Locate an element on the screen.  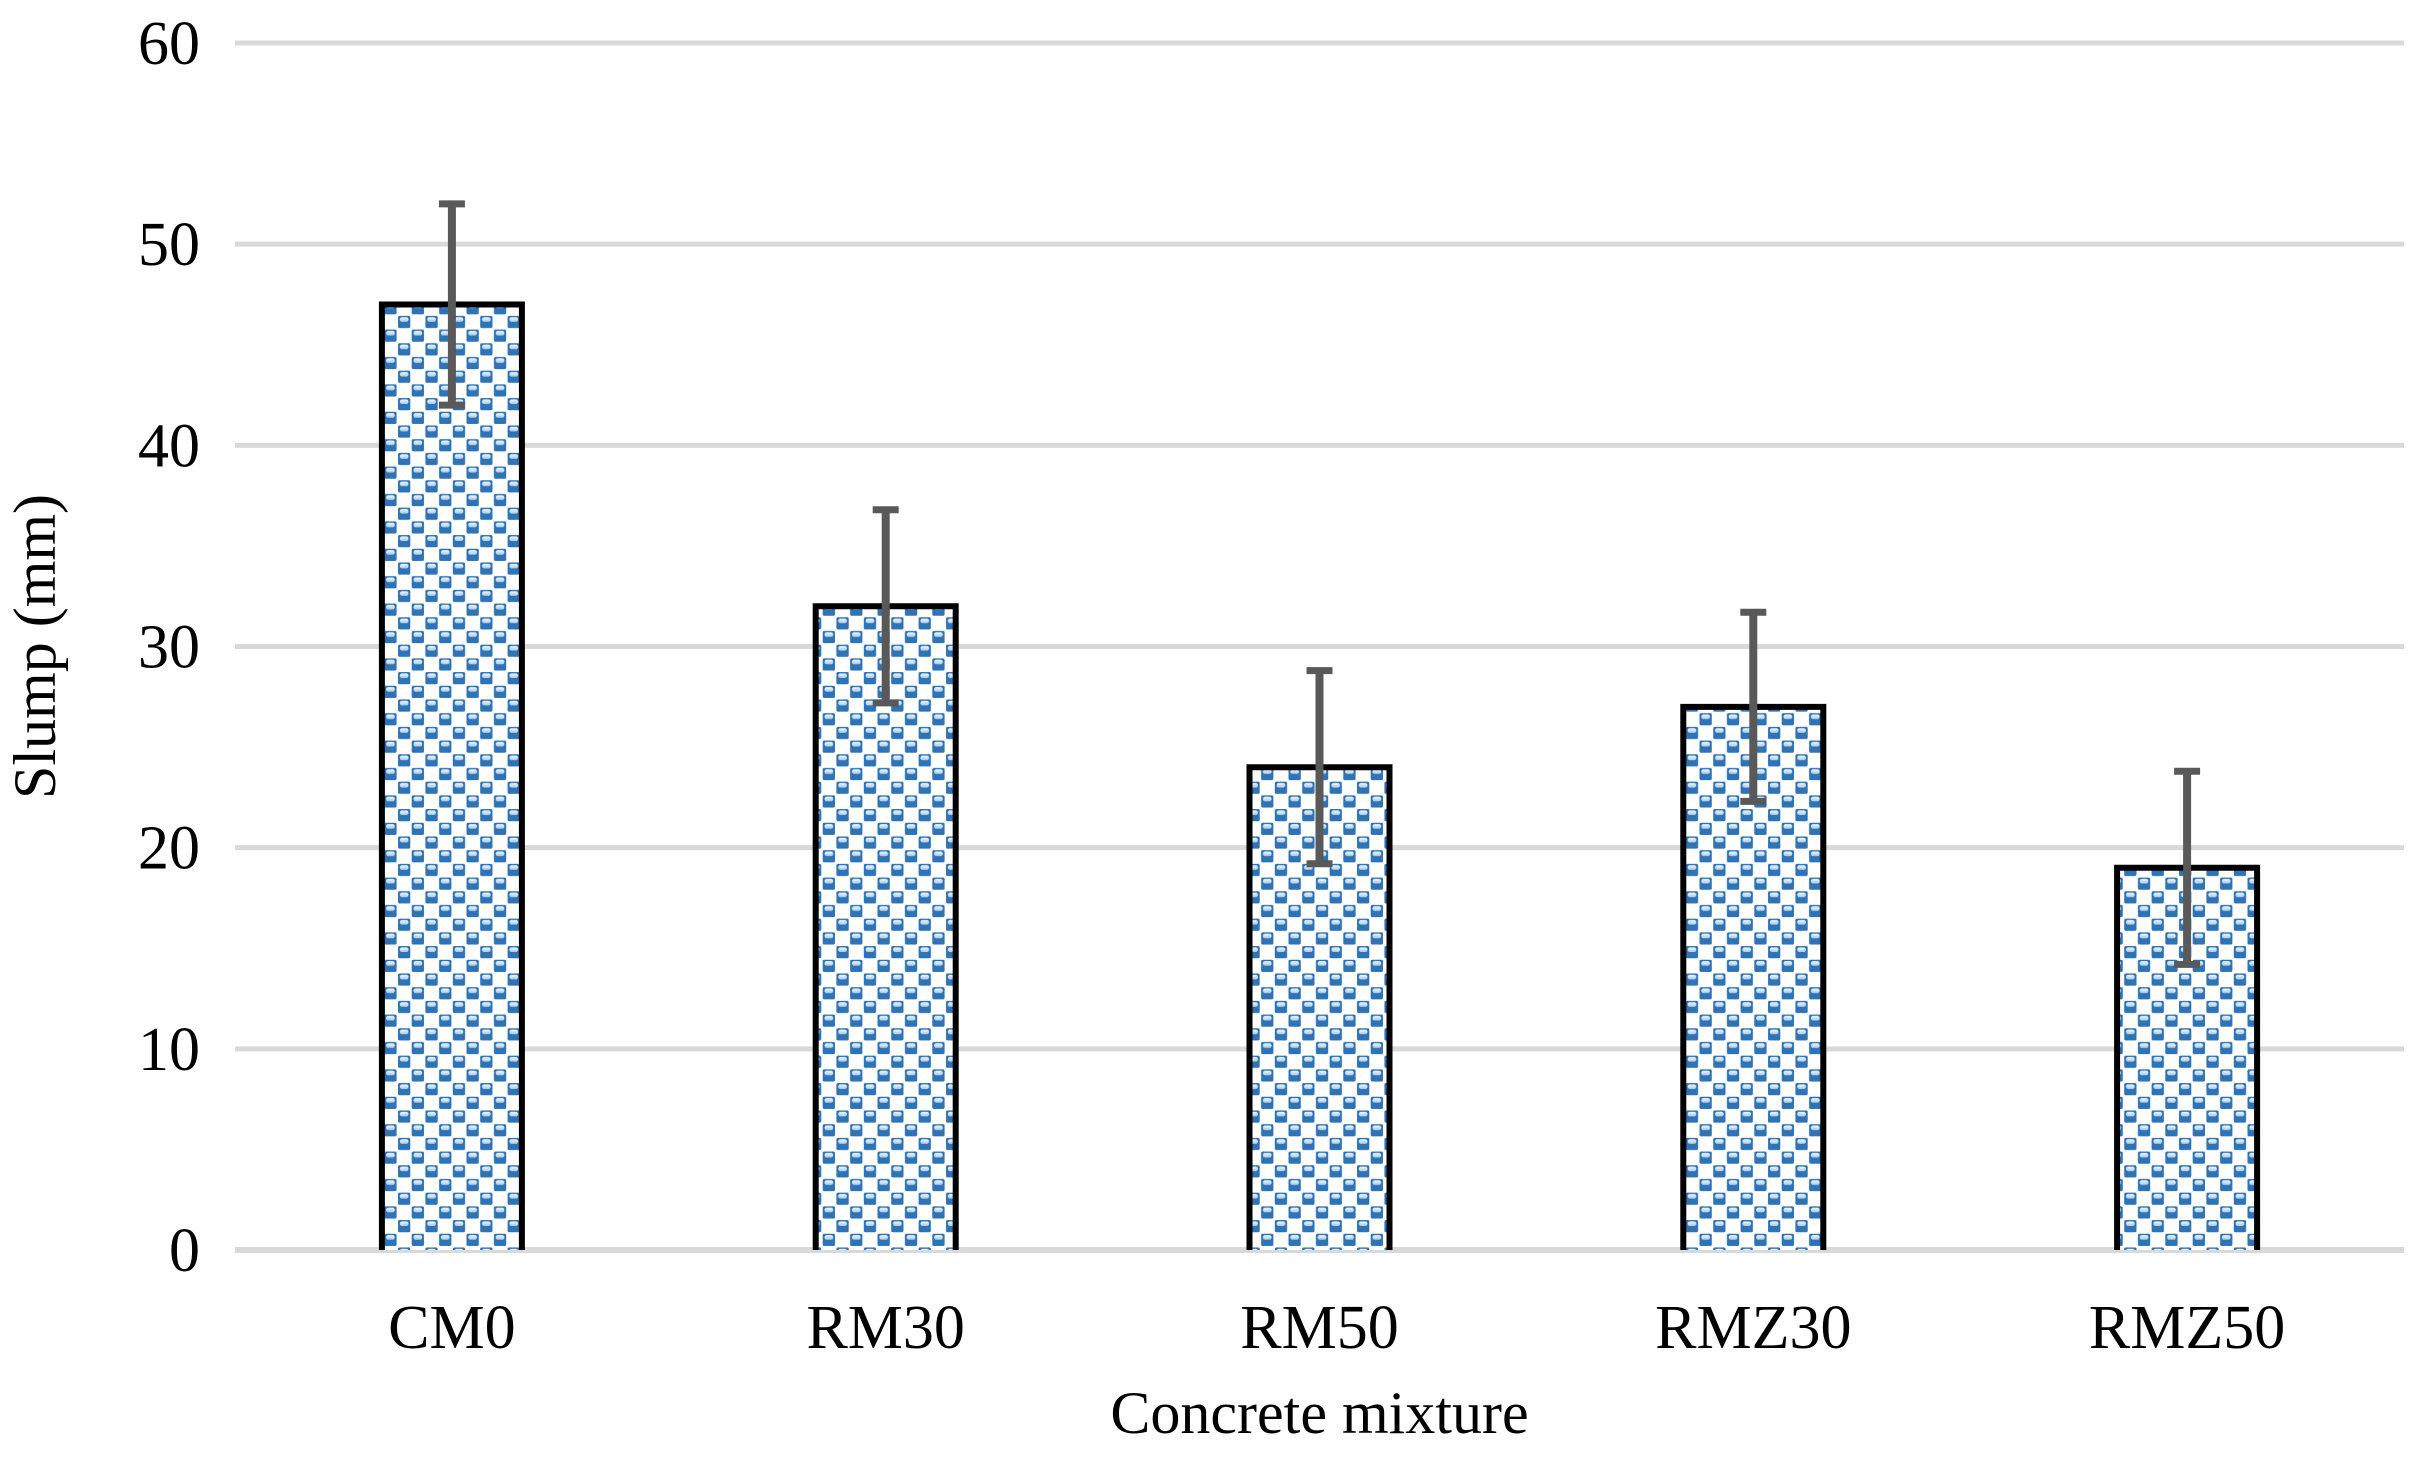
category-label-RMZ30: RMZ30 is located at coordinates (1753, 1328).